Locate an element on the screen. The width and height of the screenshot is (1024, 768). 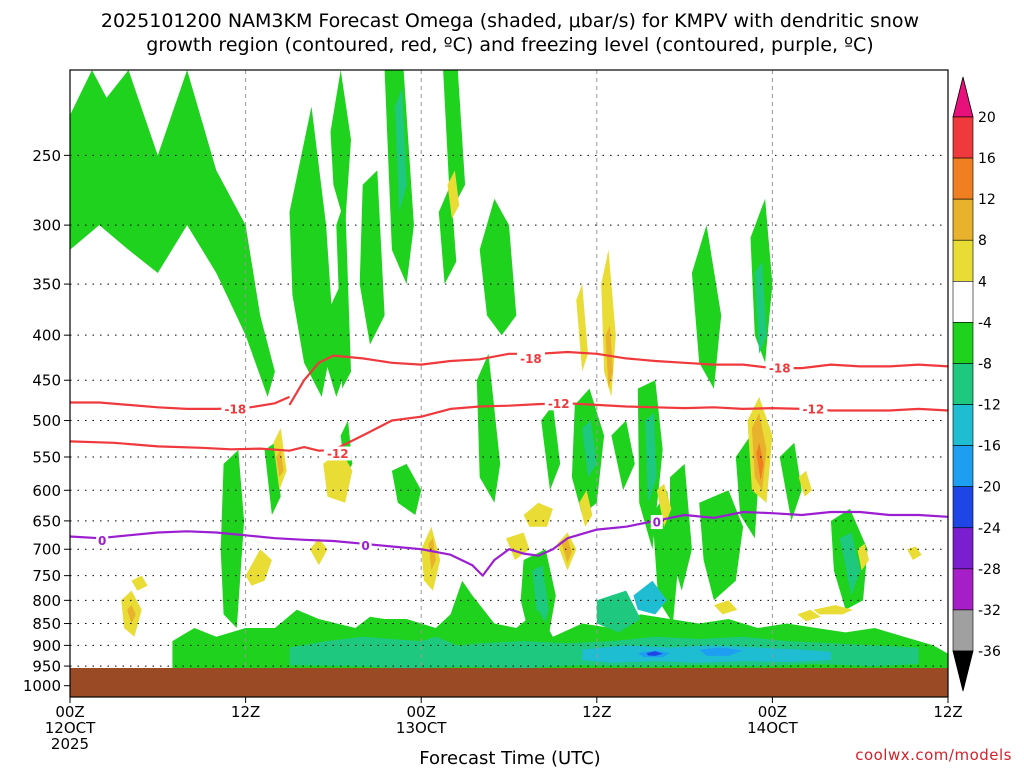
colorbar-label: -28 is located at coordinates (989, 570).